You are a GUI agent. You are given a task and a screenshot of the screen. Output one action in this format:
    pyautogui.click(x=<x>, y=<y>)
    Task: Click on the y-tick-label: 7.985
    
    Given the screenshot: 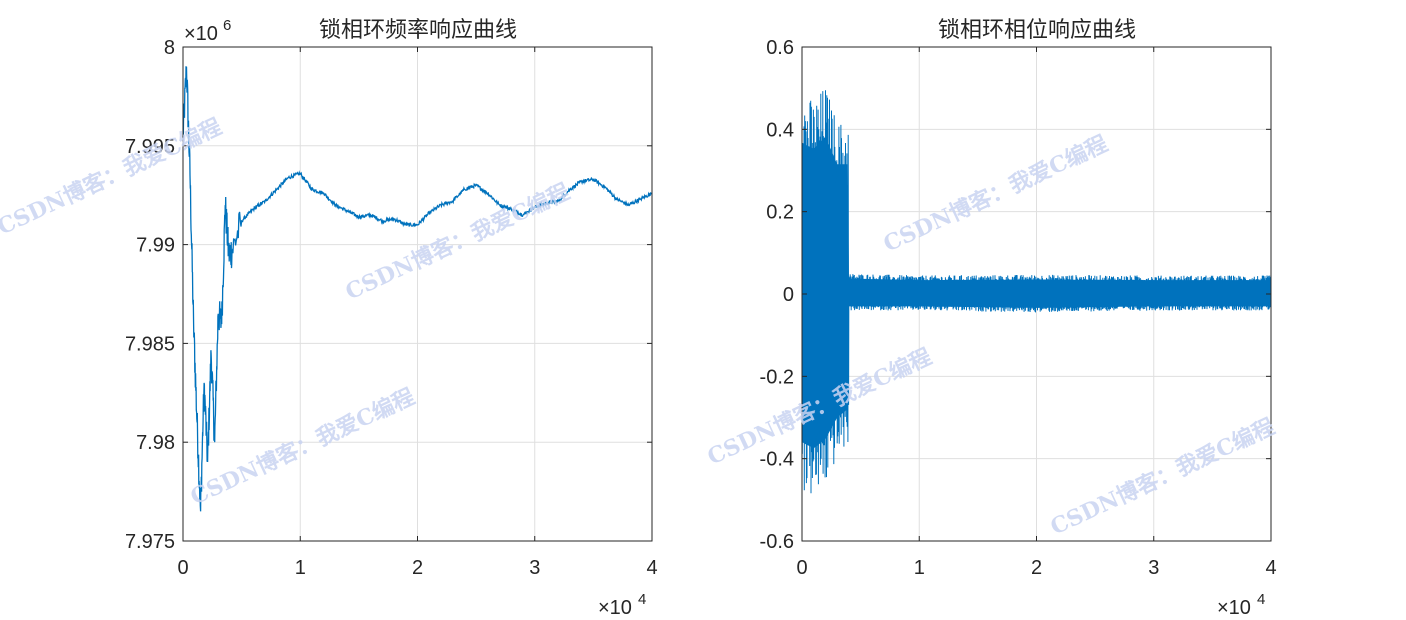 What is the action you would take?
    pyautogui.click(x=150, y=344)
    